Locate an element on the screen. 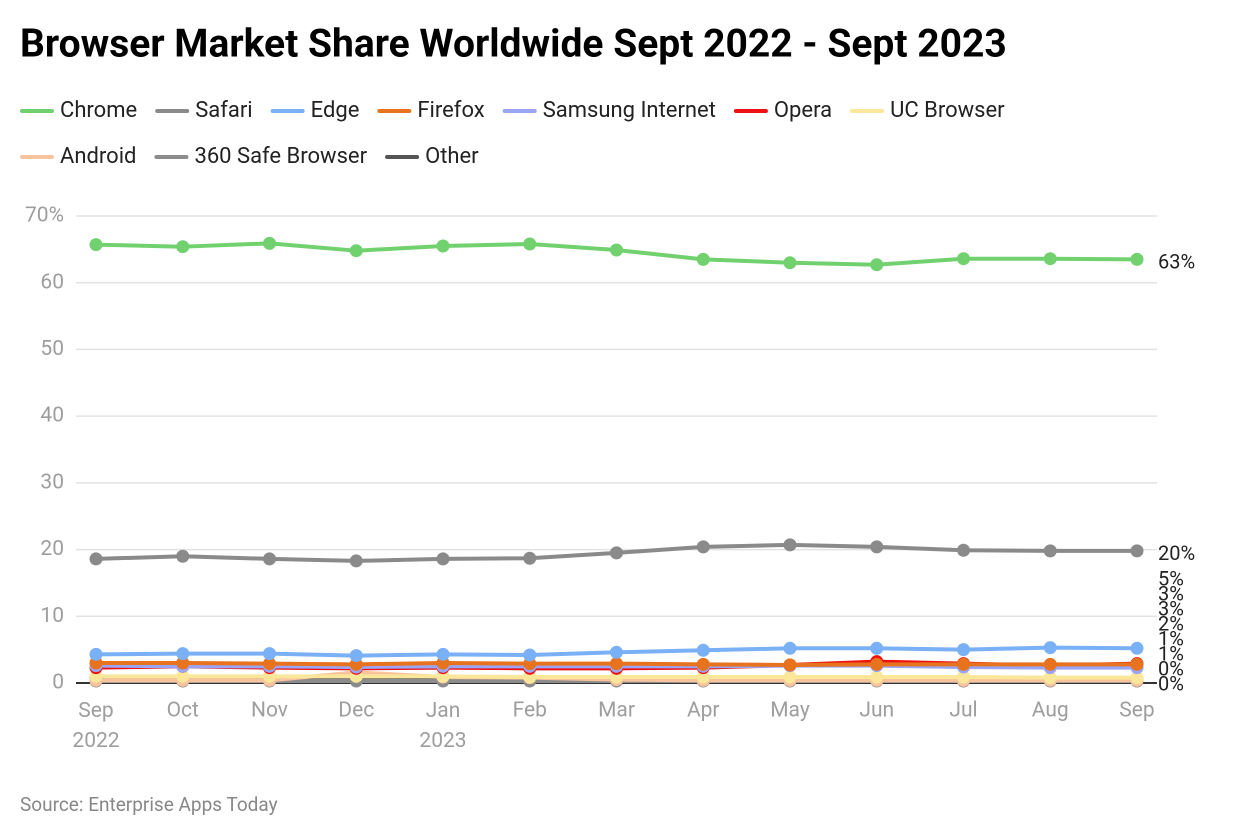 Image resolution: width=1240 pixels, height=840 pixels. legend-item: UC Browser is located at coordinates (927, 110).